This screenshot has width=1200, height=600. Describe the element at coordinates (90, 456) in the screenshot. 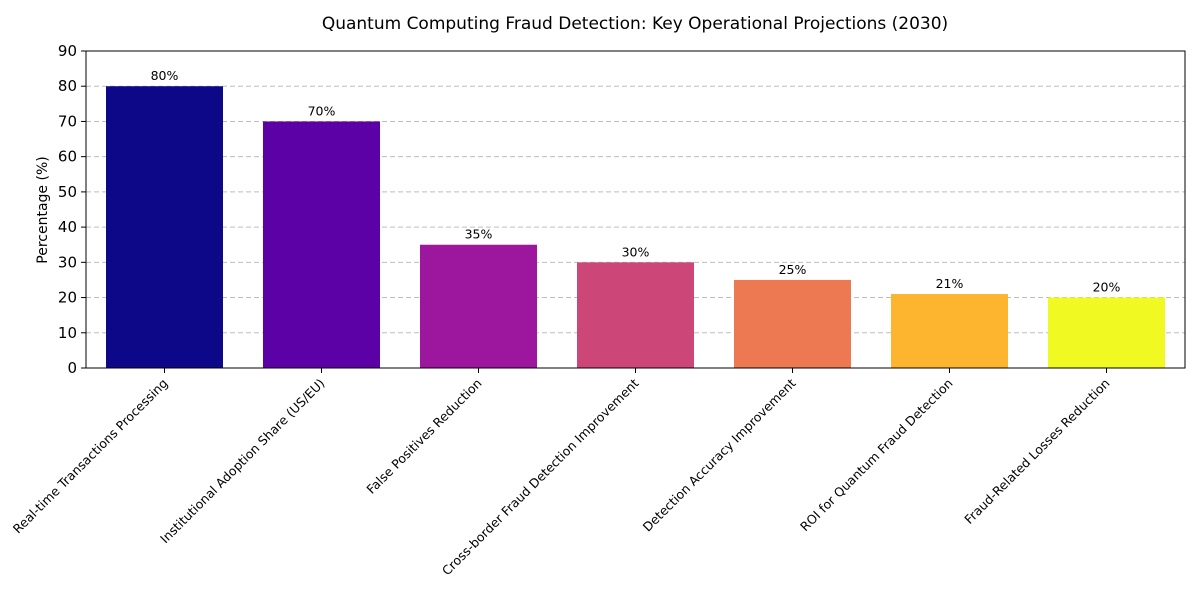

I see `x-tick-label: Real-time Transactions Processing` at that location.